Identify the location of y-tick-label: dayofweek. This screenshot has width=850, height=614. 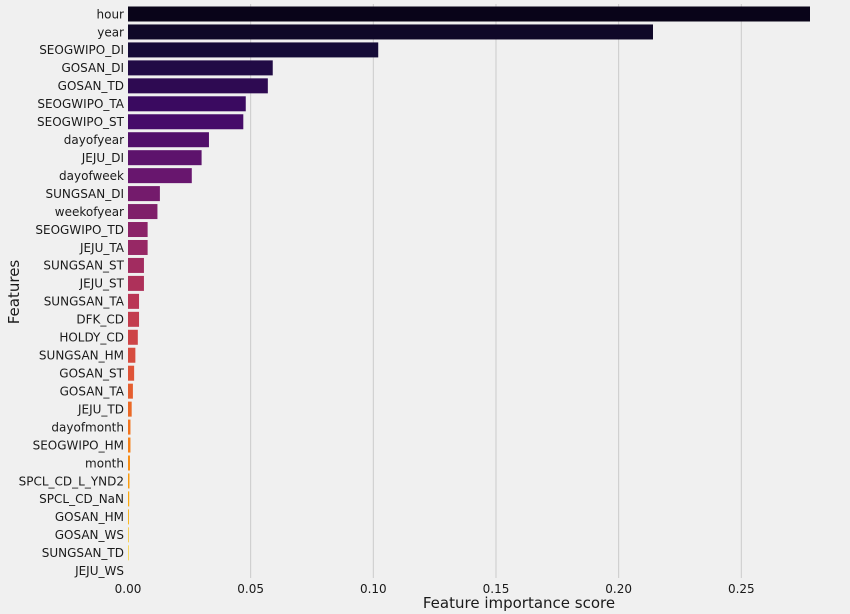
(91, 176).